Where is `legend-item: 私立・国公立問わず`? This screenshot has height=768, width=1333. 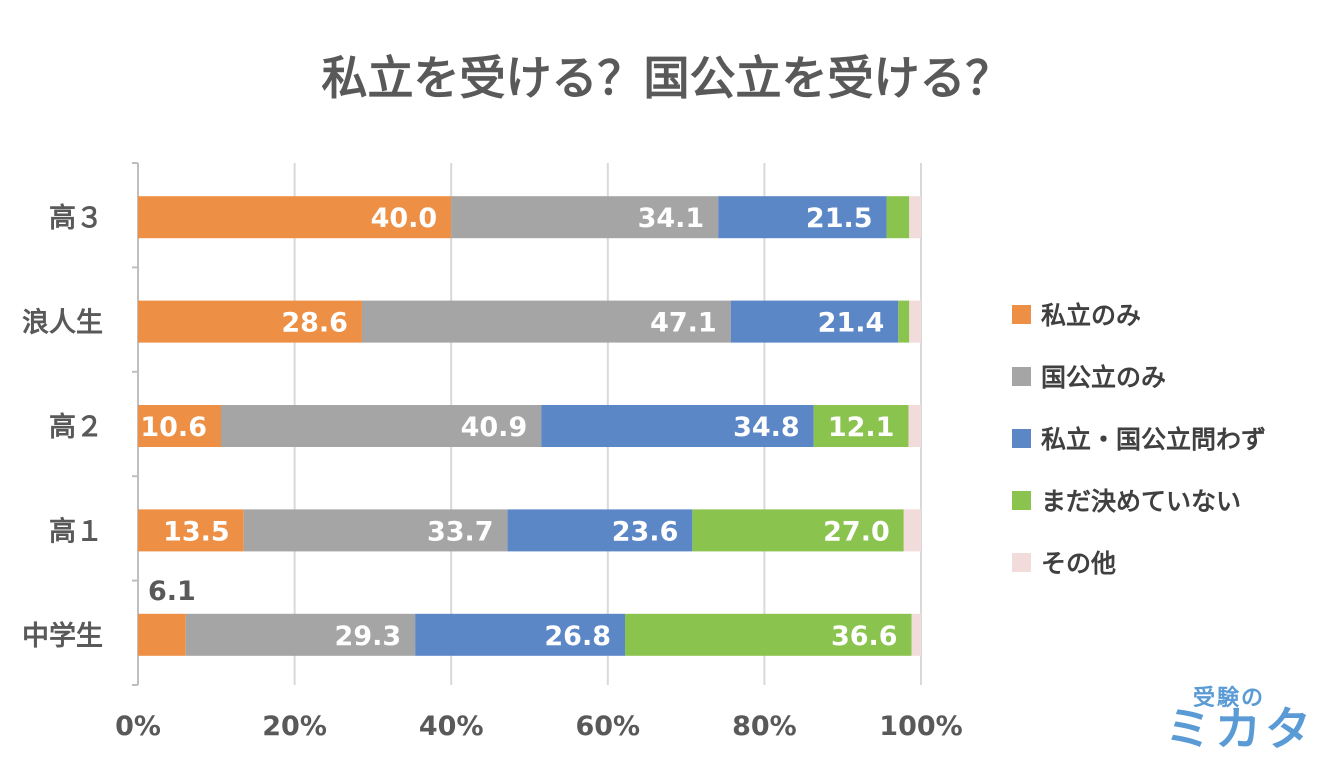
legend-item: 私立・国公立問わず is located at coordinates (1139, 438).